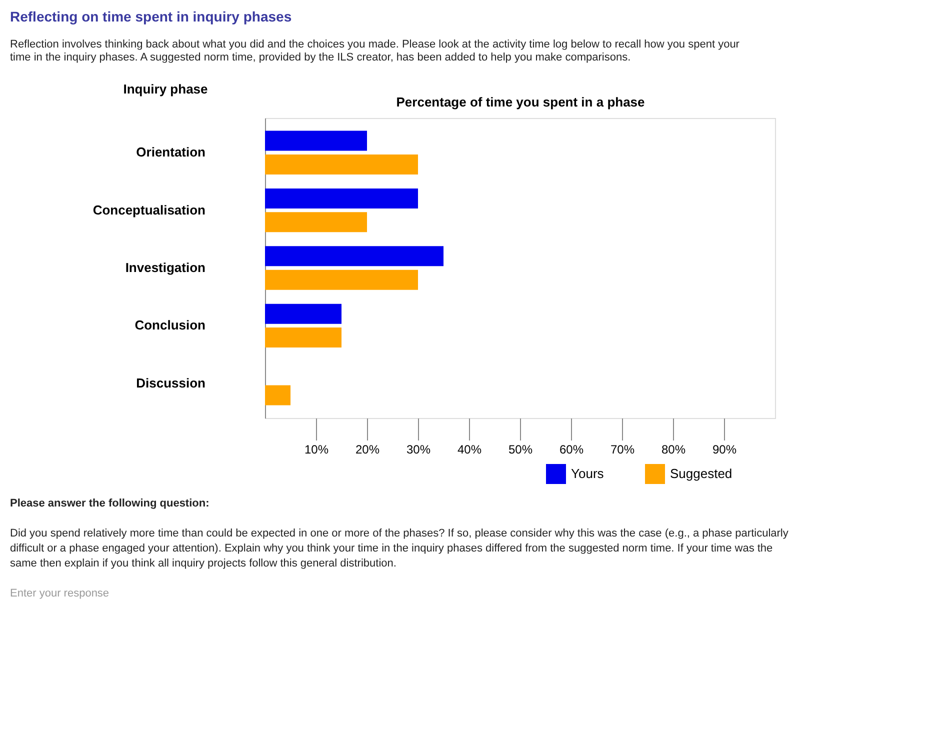  I want to click on x-tick-label: 10%, so click(316, 449).